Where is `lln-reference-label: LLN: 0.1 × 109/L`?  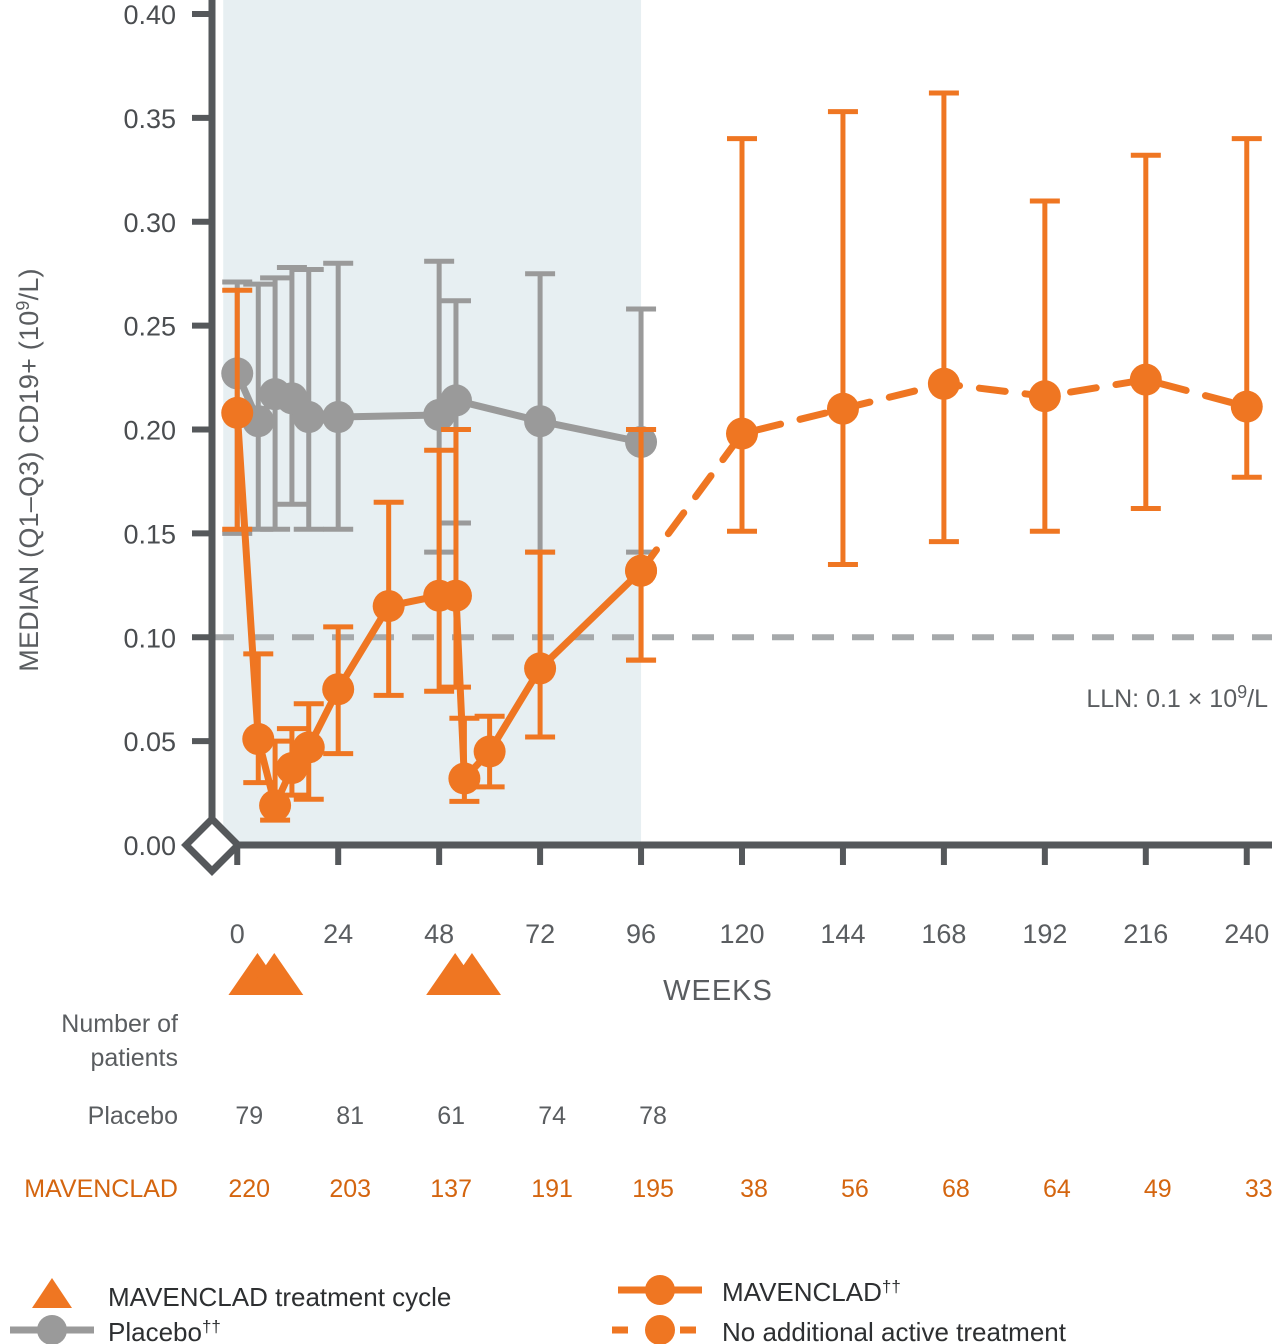
lln-reference-label: LLN: 0.1 × 109/L is located at coordinates (1177, 697).